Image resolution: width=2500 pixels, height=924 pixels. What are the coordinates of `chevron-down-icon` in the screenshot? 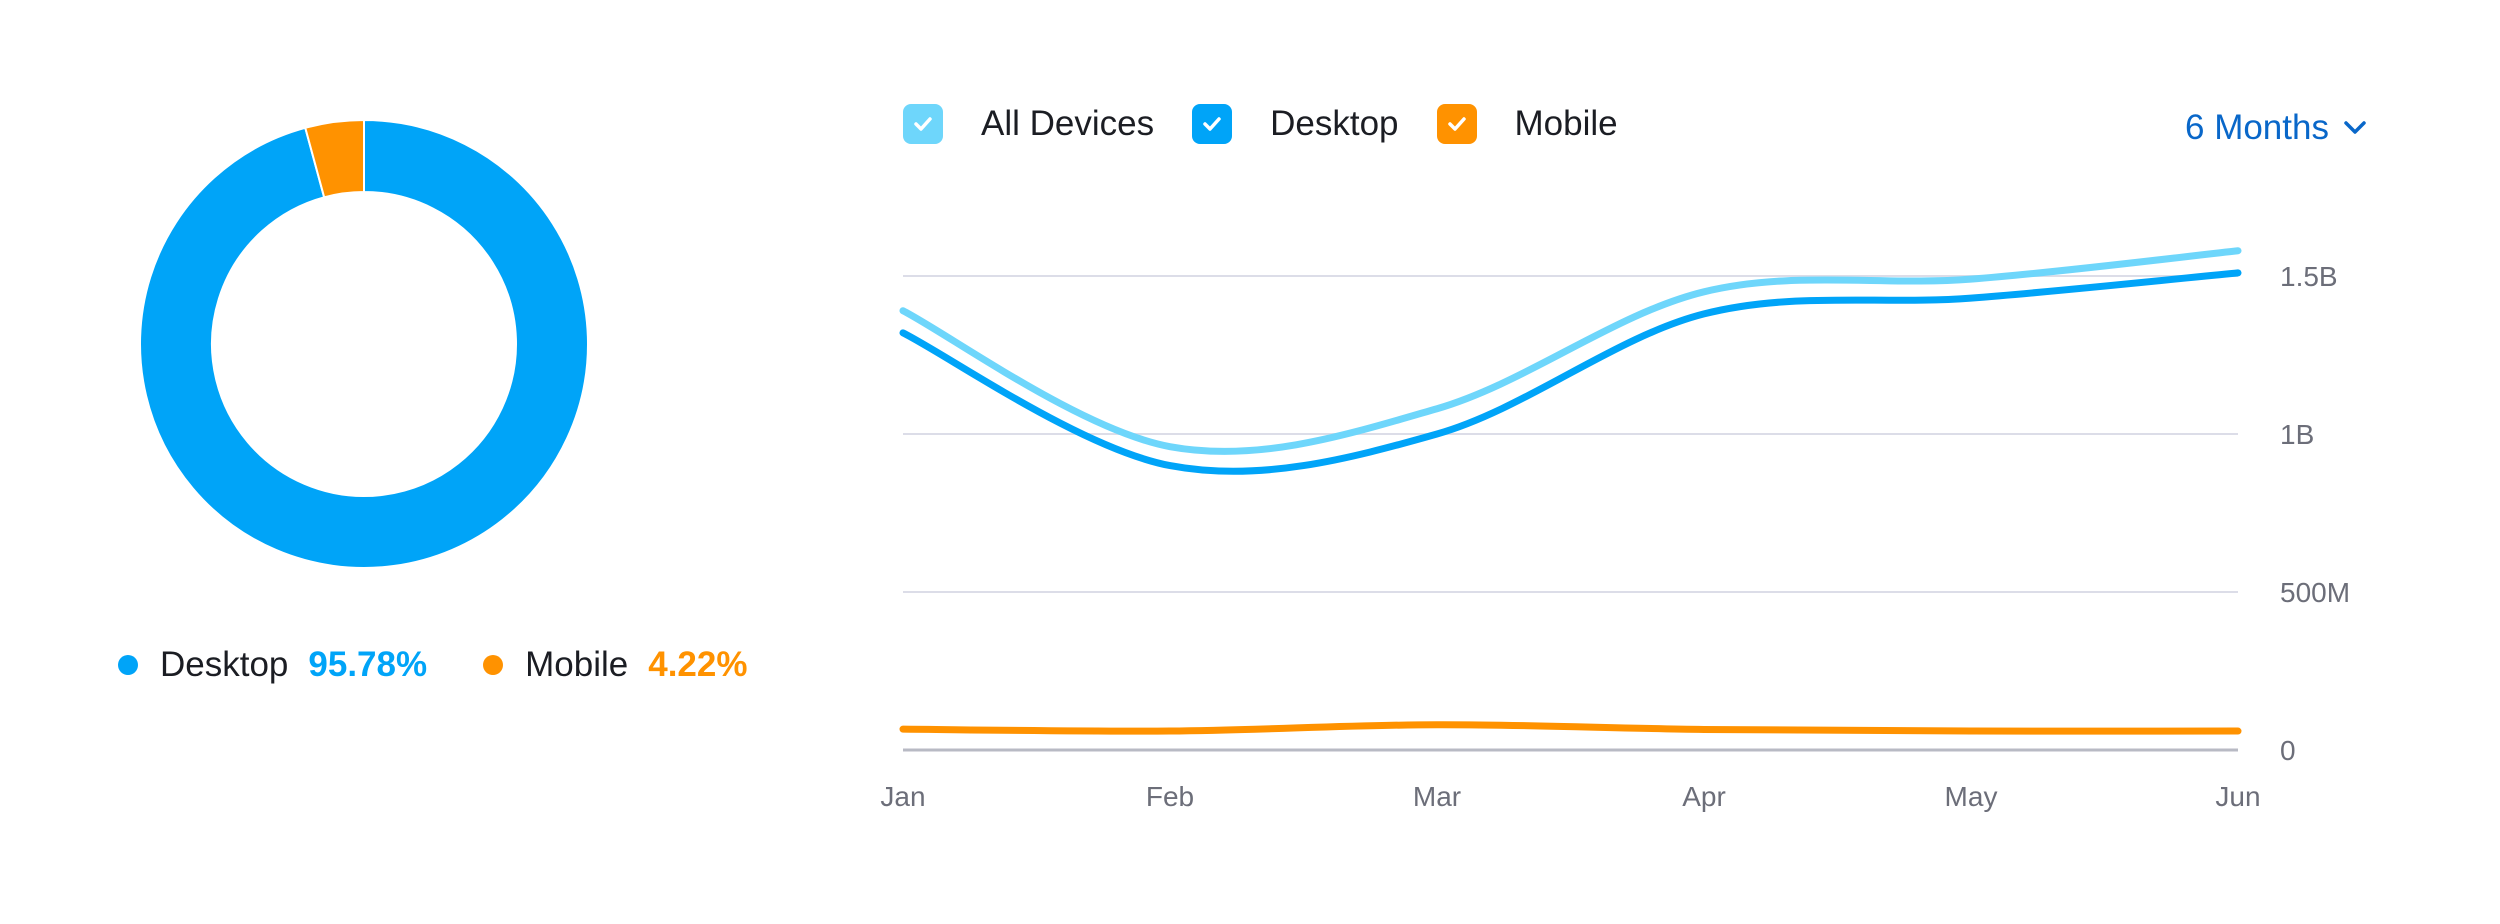 It's located at (2355, 128).